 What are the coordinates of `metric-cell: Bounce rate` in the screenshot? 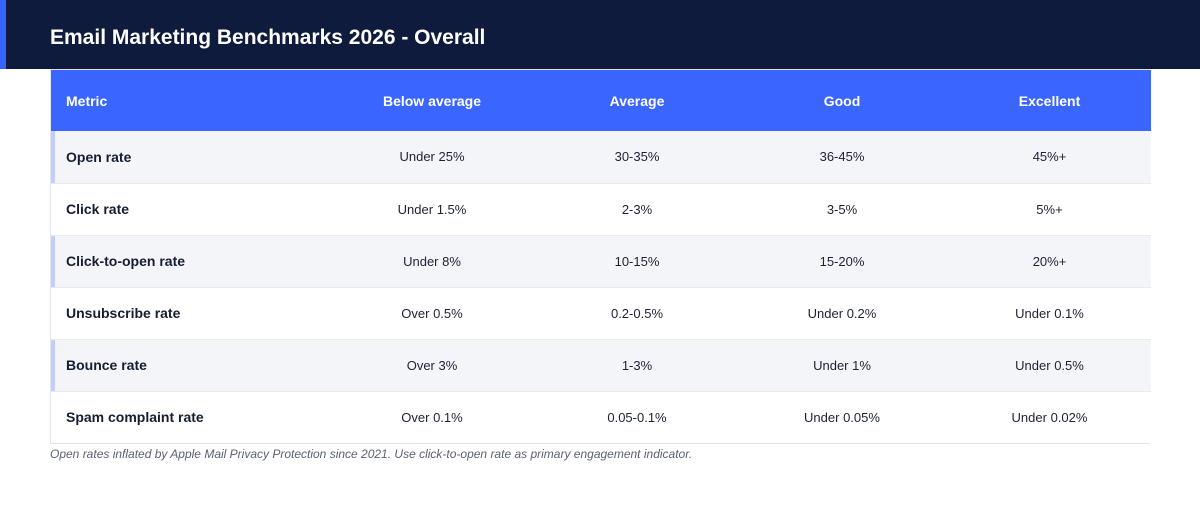 It's located at (188, 365).